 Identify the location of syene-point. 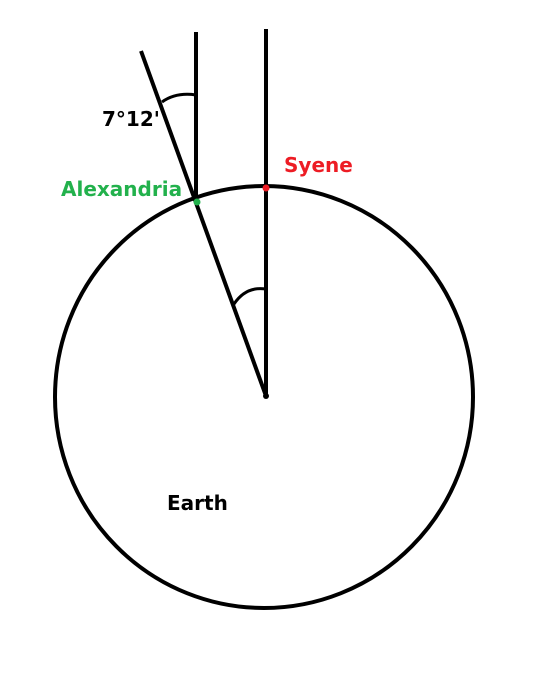
(266, 188).